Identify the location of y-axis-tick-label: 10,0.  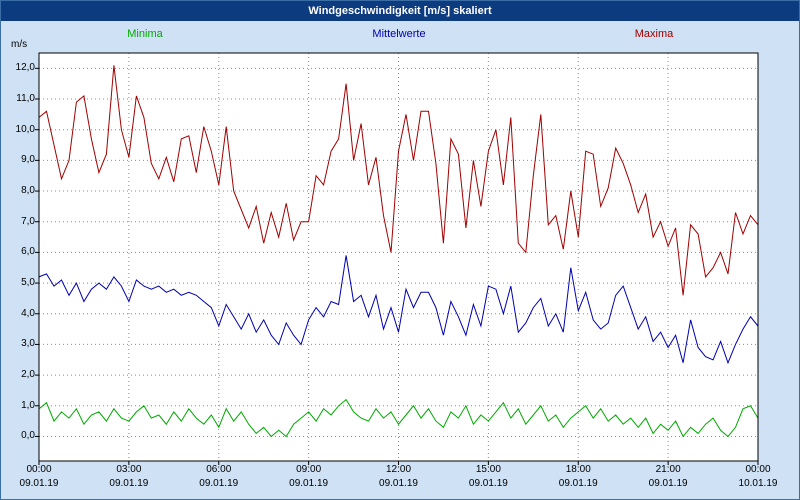
(25, 129).